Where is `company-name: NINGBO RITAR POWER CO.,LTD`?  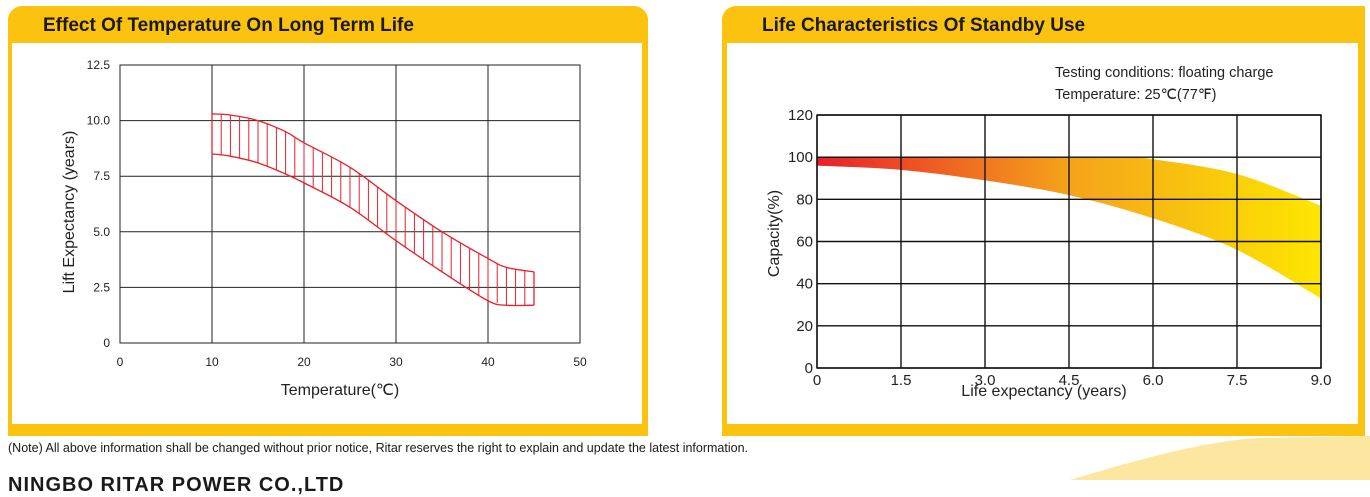 company-name: NINGBO RITAR POWER CO.,LTD is located at coordinates (176, 485).